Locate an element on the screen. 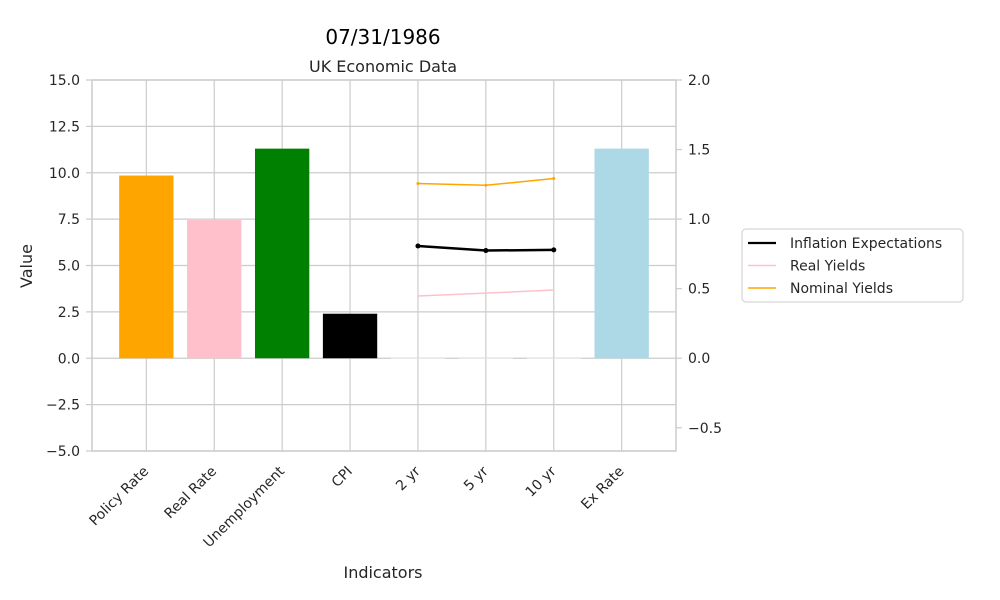 This screenshot has height=600, width=1000. chart-title: UK Economic Data is located at coordinates (383, 66).